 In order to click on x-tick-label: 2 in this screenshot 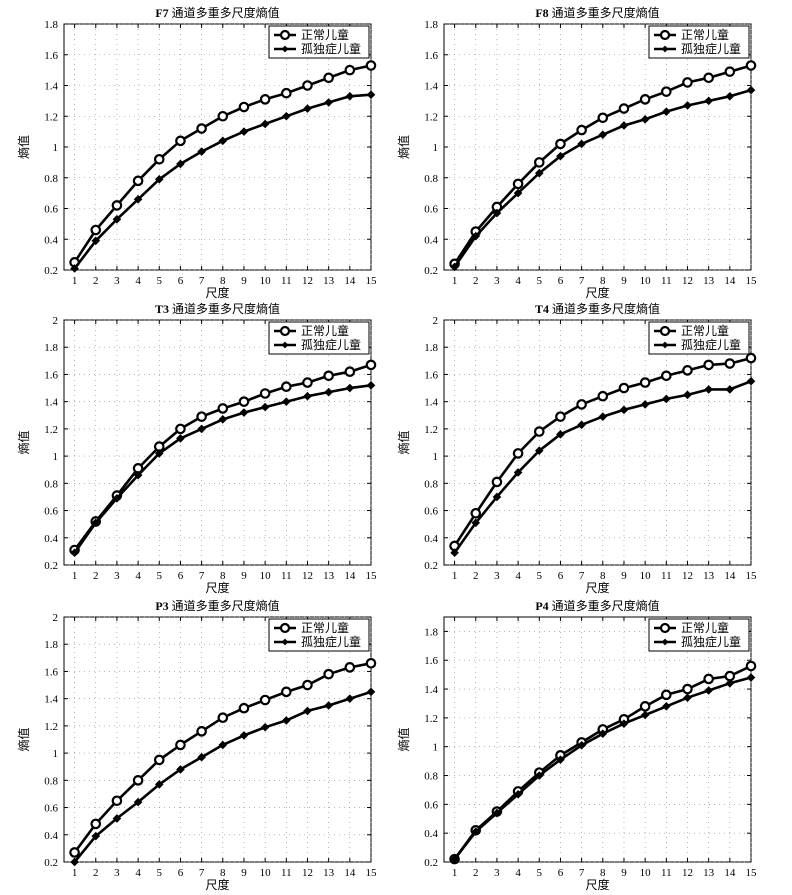, I will do `click(96, 576)`.